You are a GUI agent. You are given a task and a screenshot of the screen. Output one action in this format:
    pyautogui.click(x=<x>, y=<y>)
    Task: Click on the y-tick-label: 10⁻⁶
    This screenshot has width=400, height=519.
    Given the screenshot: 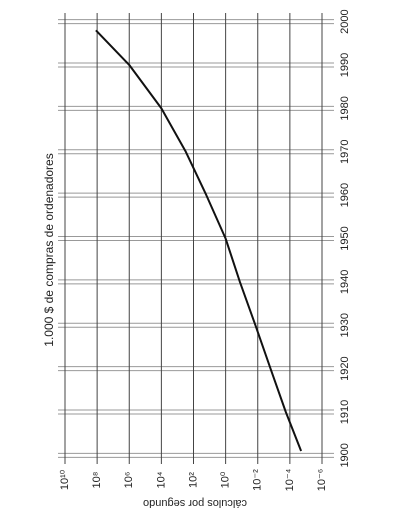 What is the action you would take?
    pyautogui.click(x=322, y=480)
    